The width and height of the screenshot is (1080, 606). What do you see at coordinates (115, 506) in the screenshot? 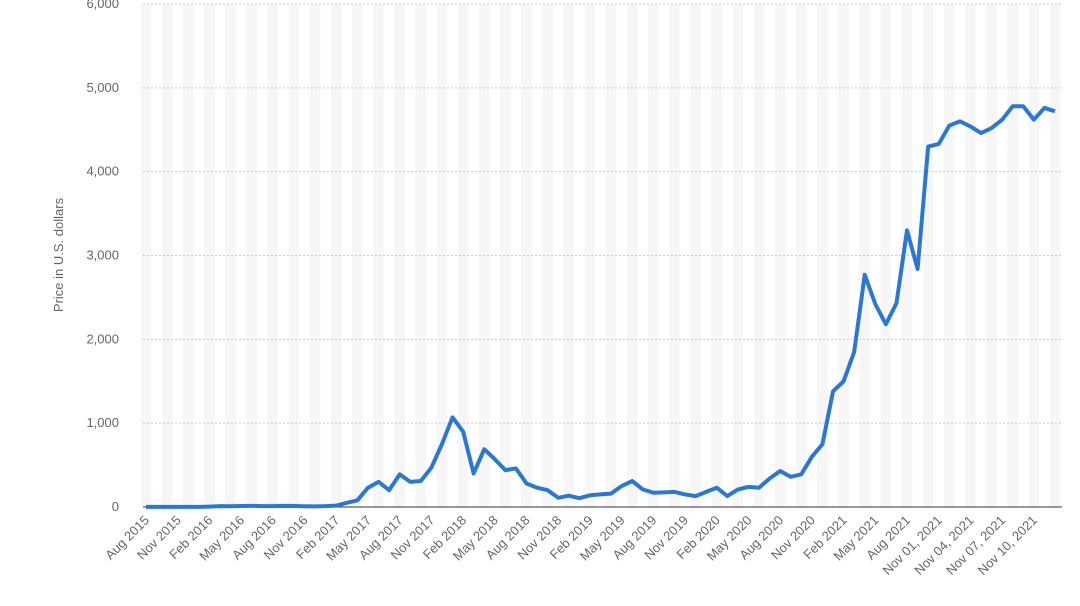
I see `y-tick-label: 0` at bounding box center [115, 506].